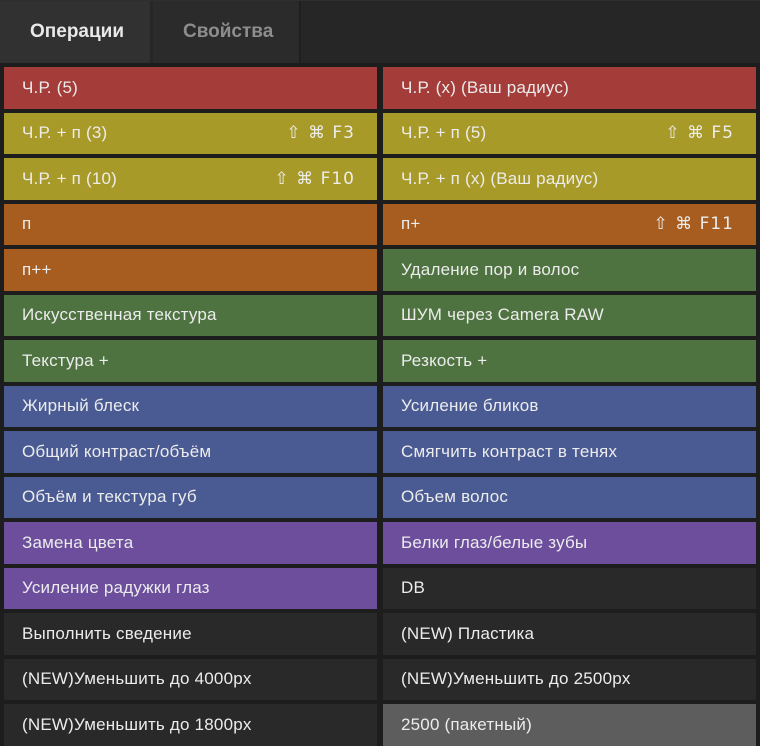 This screenshot has height=746, width=760. I want to click on action-button: Ч.Р. + п (x) (Ваш радиус), so click(569, 179).